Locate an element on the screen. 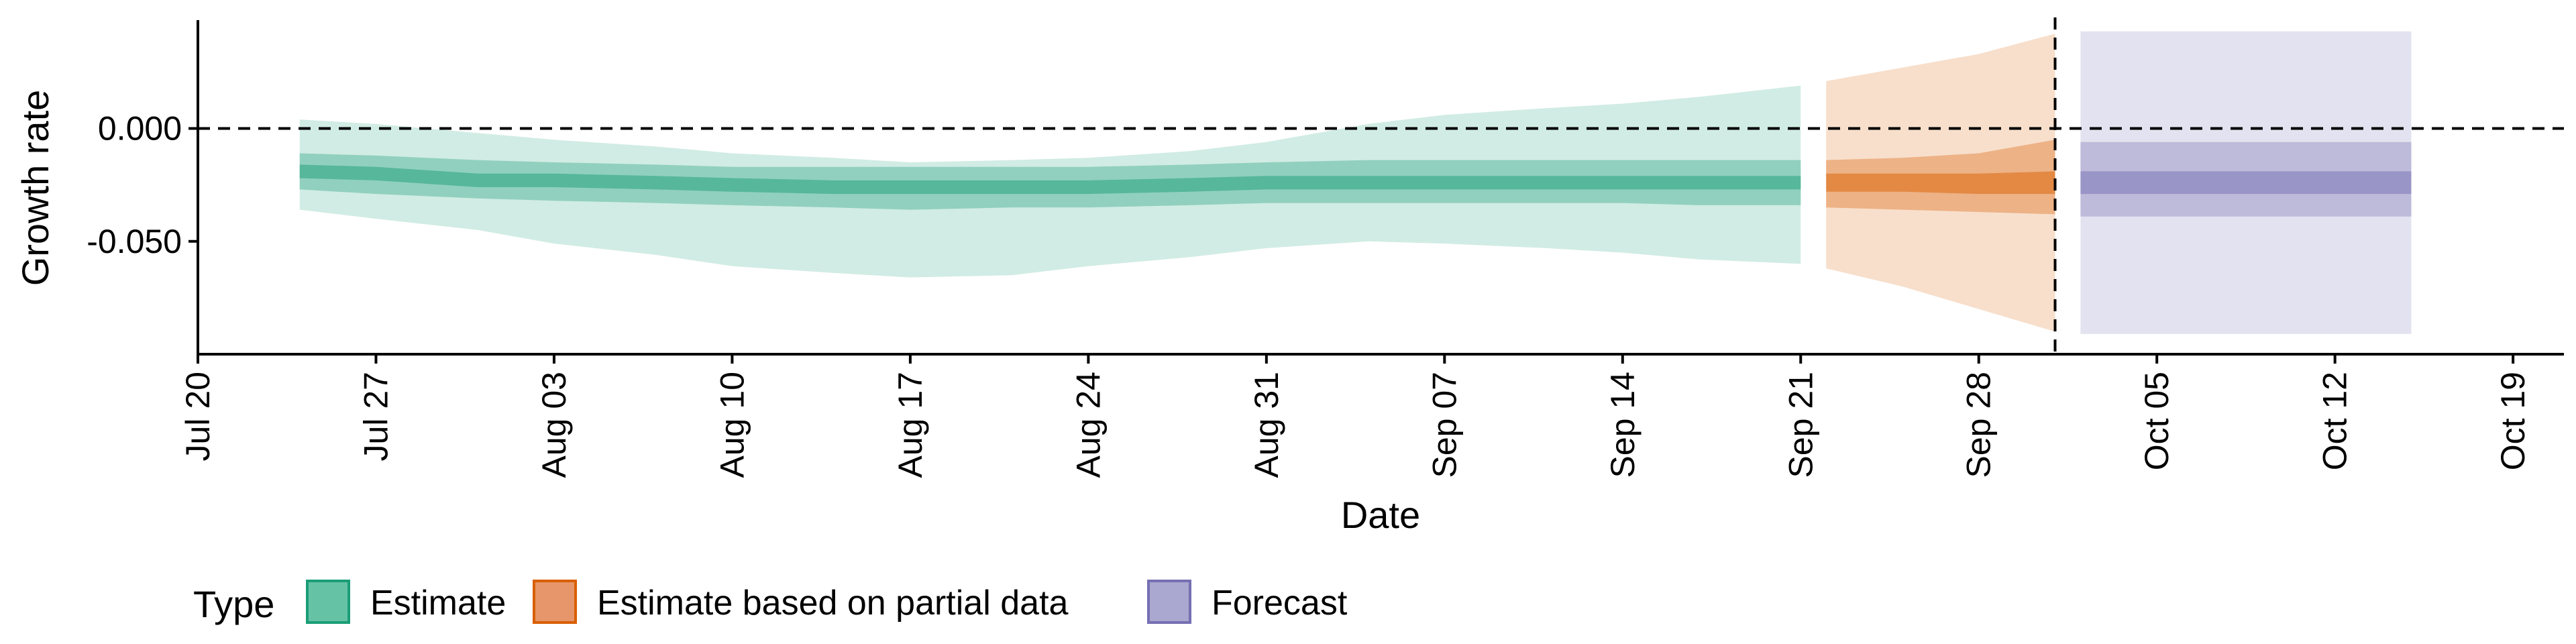 This screenshot has height=644, width=2576. x-tick-label: Aug 24 is located at coordinates (1088, 425).